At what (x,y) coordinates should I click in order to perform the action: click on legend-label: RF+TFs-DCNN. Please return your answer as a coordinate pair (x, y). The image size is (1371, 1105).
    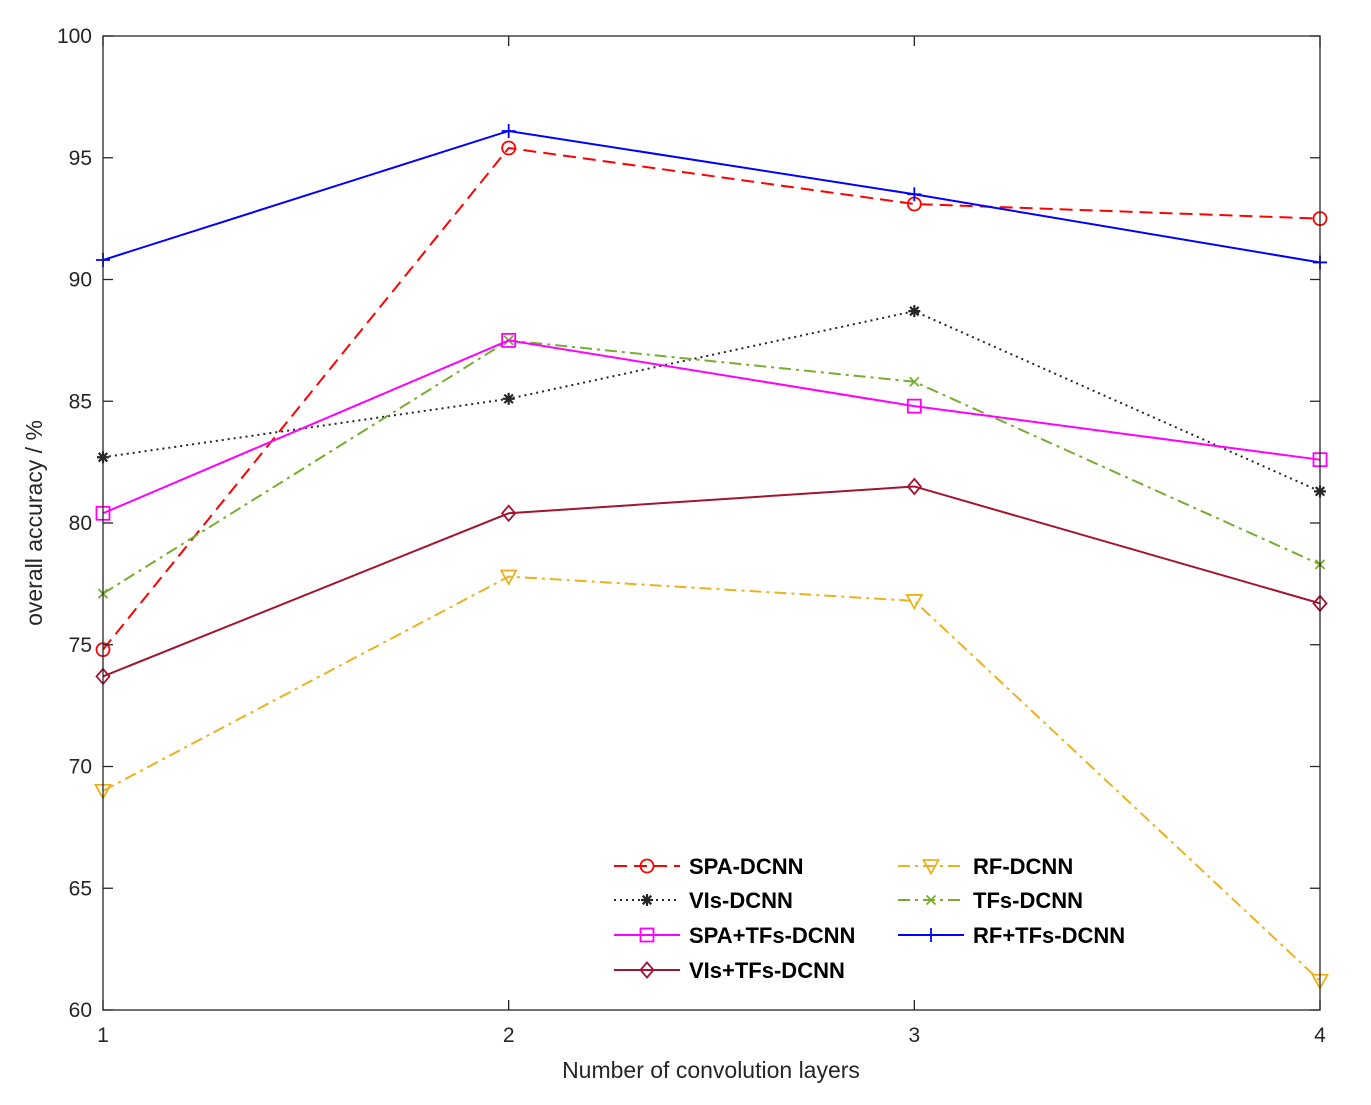
    Looking at the image, I should click on (1049, 935).